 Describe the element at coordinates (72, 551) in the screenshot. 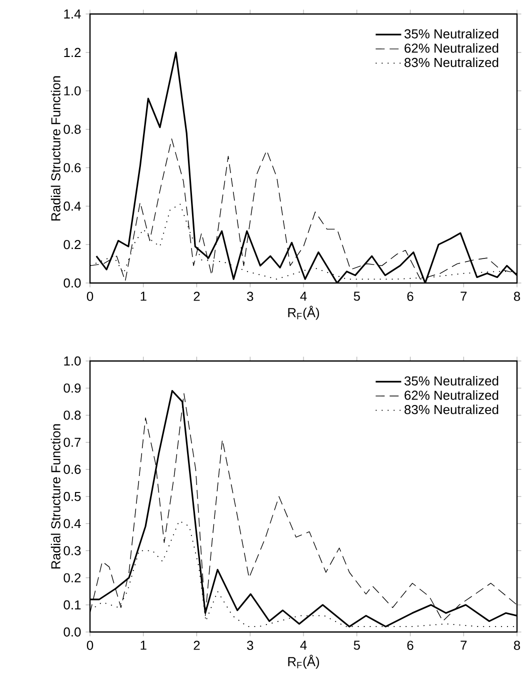

I see `y-tick-label: 0.3` at that location.